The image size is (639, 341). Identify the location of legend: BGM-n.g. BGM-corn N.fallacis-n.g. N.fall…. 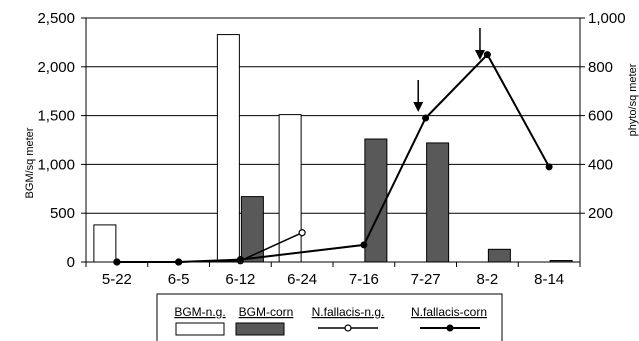
(329, 317).